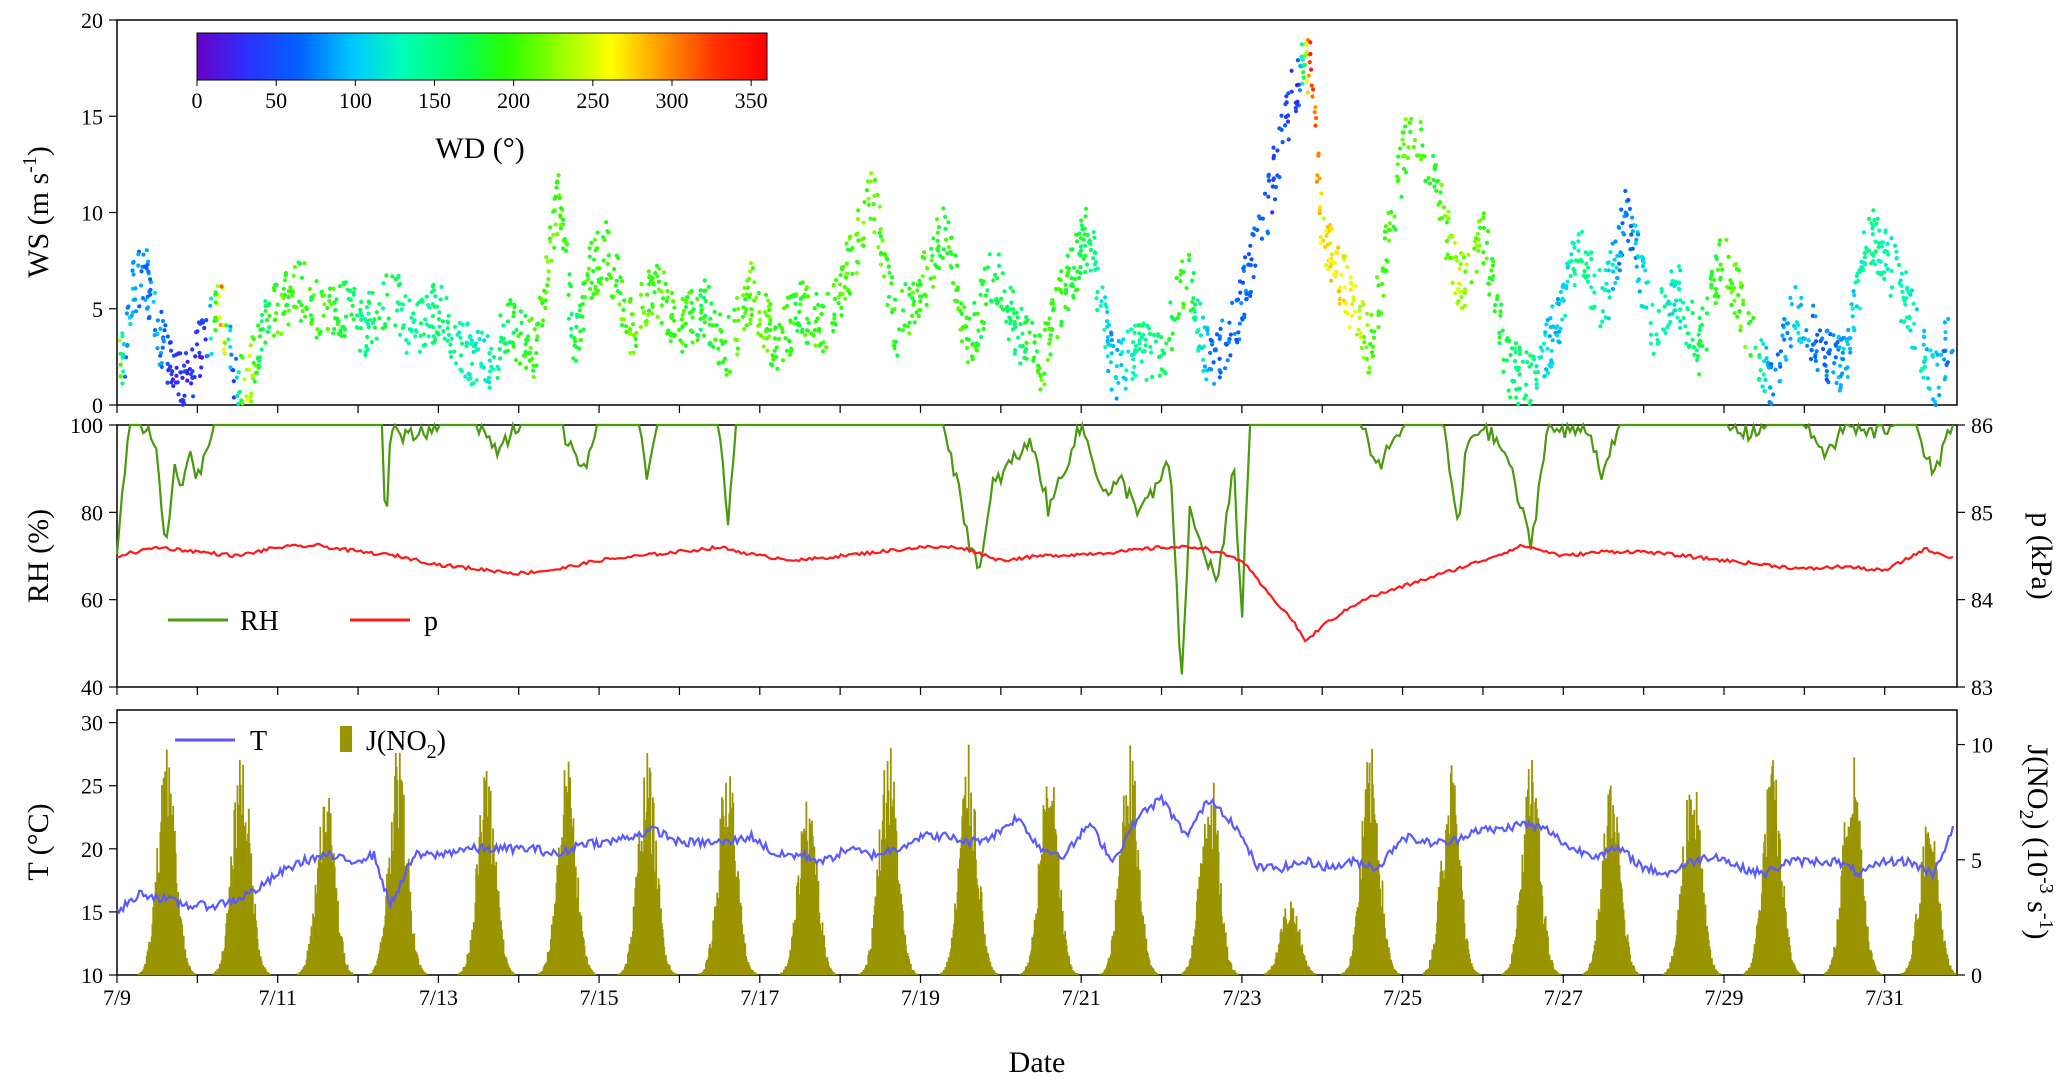  I want to click on x-tick-label: 7/31, so click(1884, 997).